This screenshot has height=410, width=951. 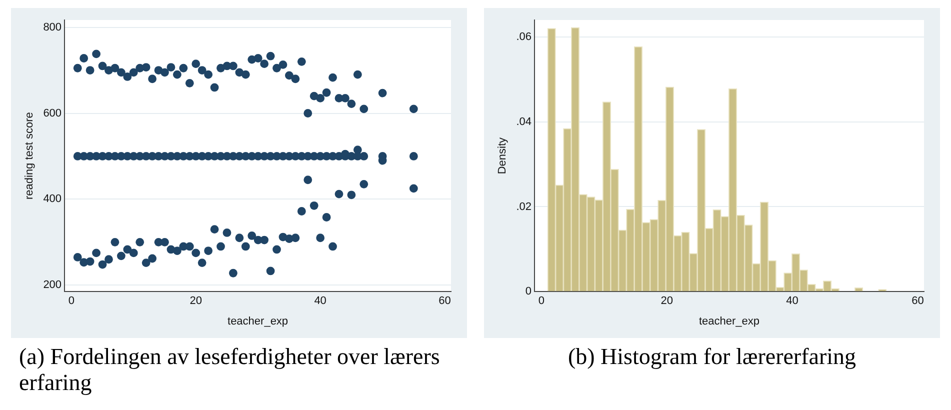 I want to click on text: (b) Histogram for lærererfaring, so click(x=712, y=357).